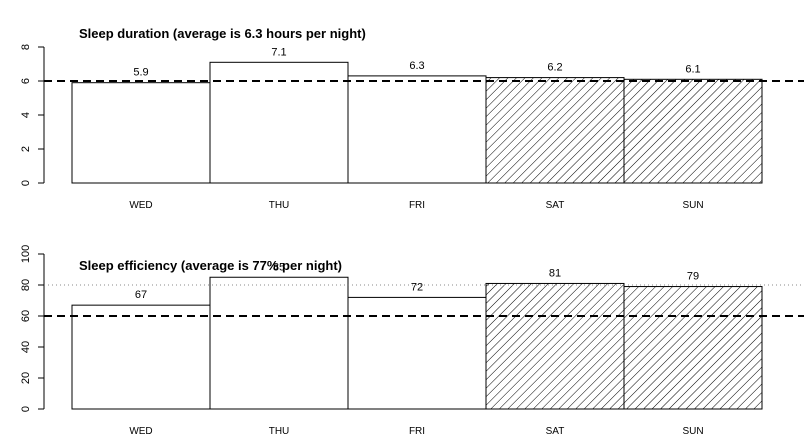 This screenshot has height=446, width=804. I want to click on bar-value-label: 6.1, so click(692, 69).